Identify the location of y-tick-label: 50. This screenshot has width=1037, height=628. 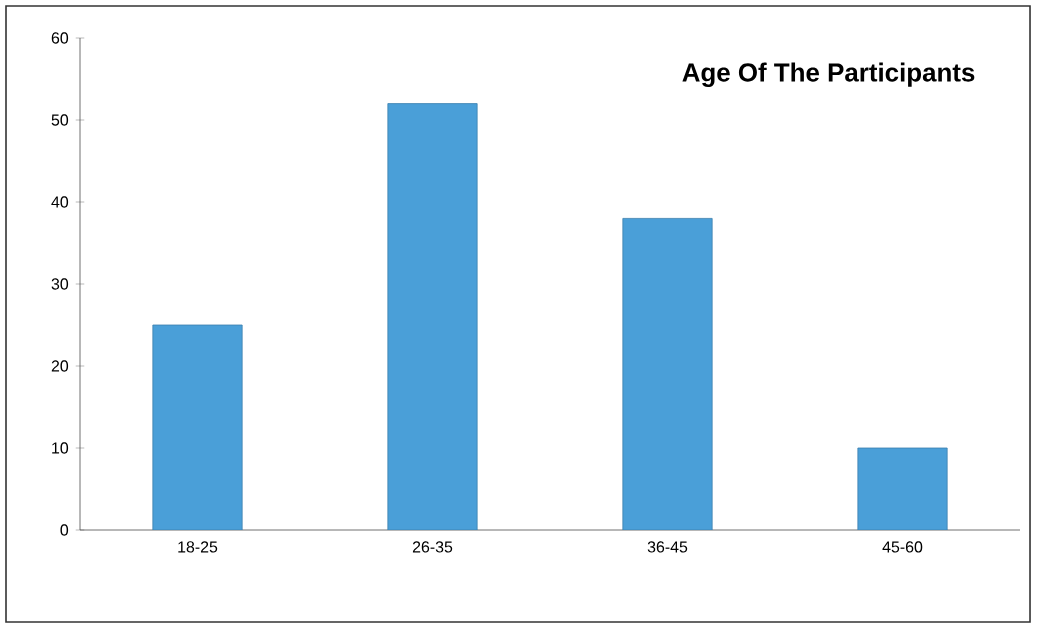
(60, 120).